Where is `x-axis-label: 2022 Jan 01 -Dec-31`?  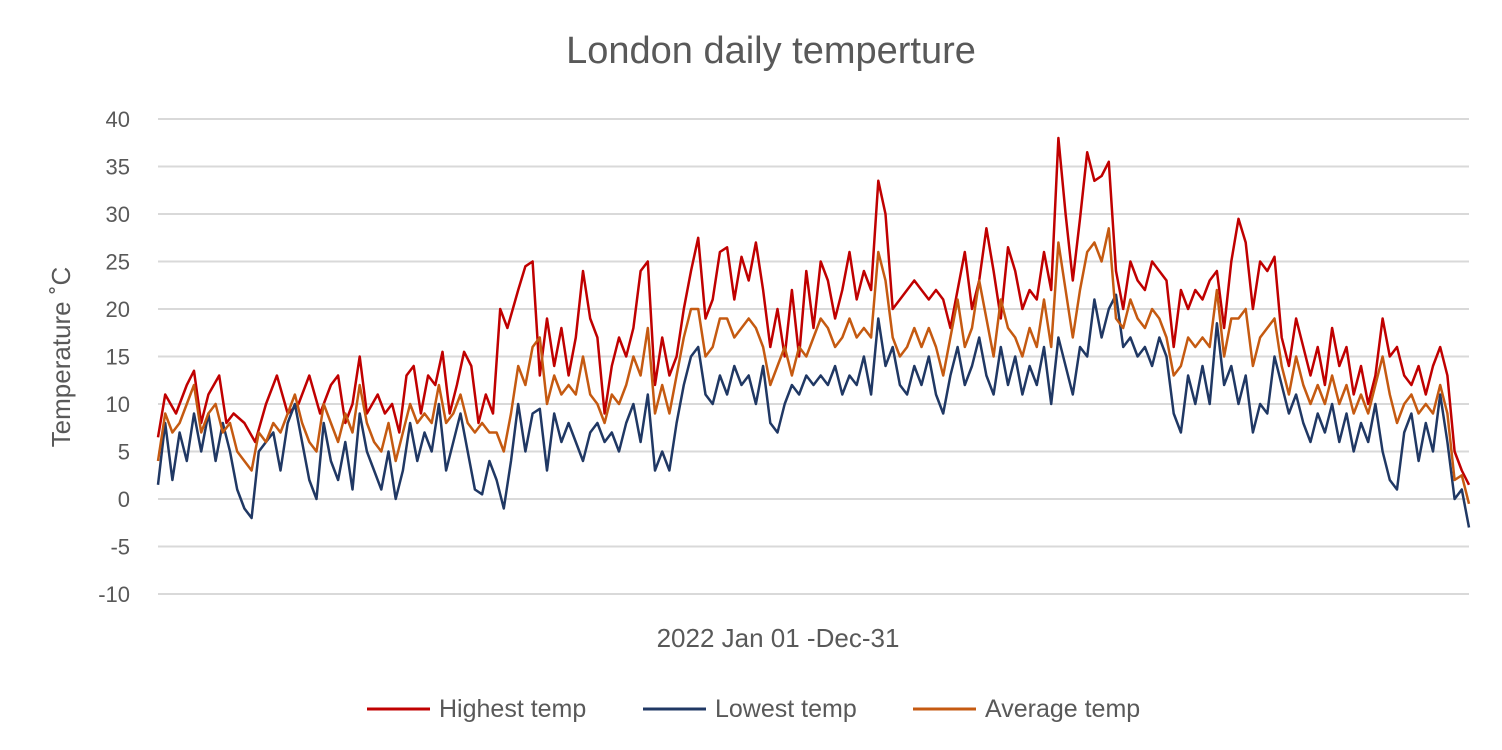
x-axis-label: 2022 Jan 01 -Dec-31 is located at coordinates (778, 638).